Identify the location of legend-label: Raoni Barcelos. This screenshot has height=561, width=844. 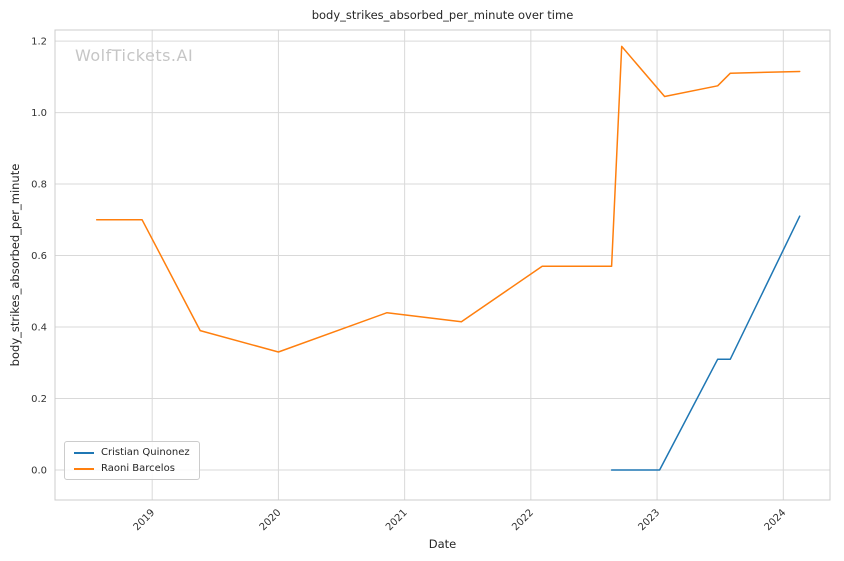
(138, 468).